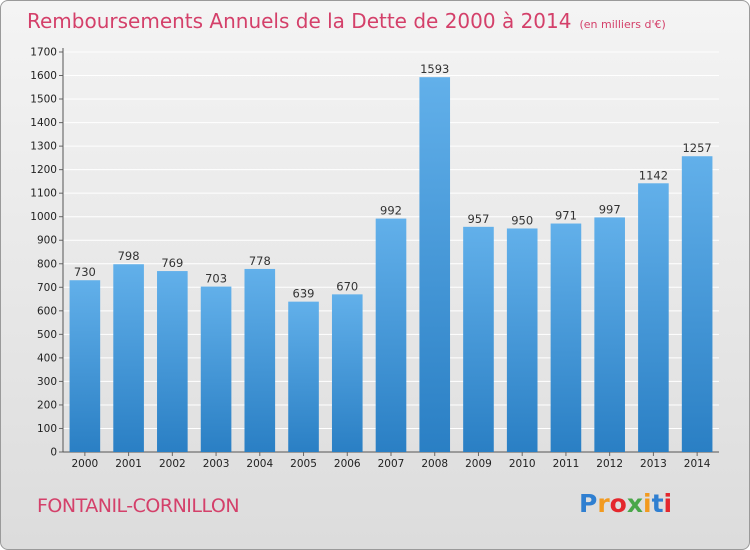 This screenshot has height=550, width=750. Describe the element at coordinates (53, 453) in the screenshot. I see `y-tick-label: 0` at that location.